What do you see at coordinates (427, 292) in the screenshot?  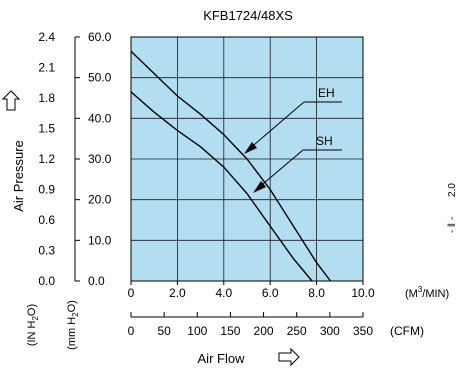 I see `x-unit-label: (M3/MIN)` at bounding box center [427, 292].